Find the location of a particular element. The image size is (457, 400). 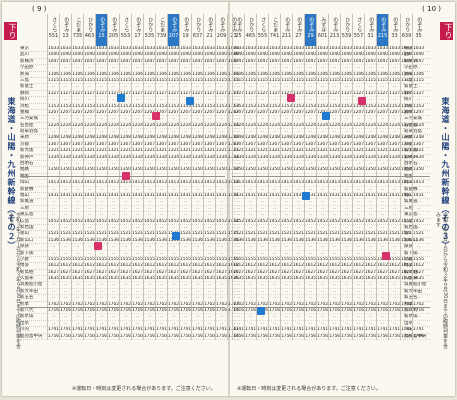

time-cell: 1127 is located at coordinates (53, 94).